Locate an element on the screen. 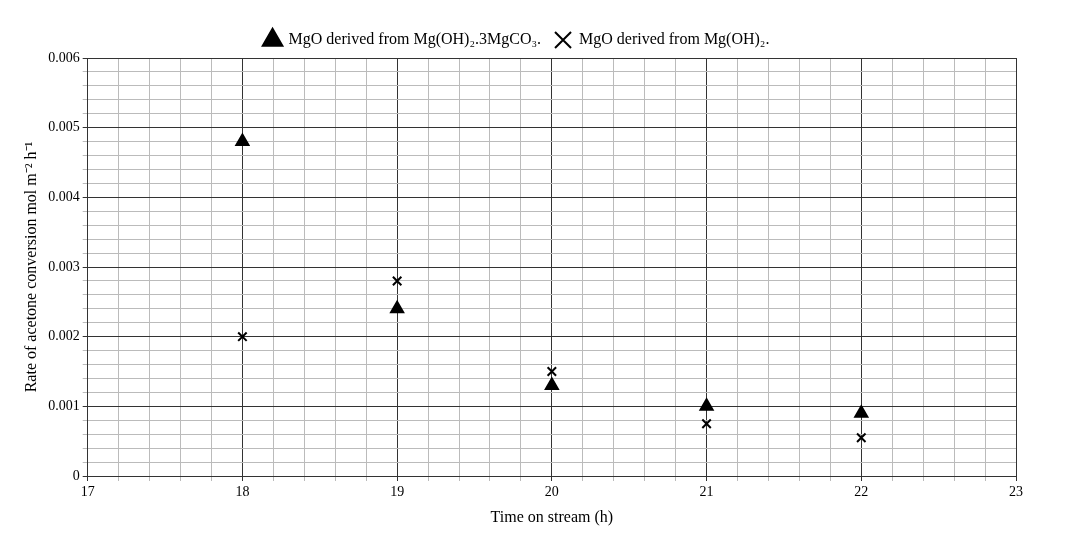  x-tick-label: 20 is located at coordinates (551, 492).